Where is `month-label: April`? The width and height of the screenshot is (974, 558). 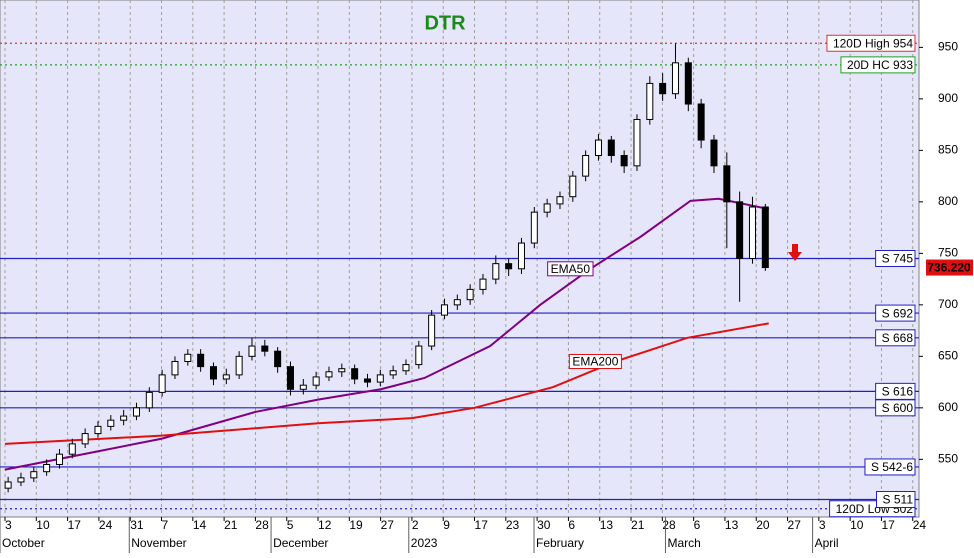
month-label: April is located at coordinates (827, 543).